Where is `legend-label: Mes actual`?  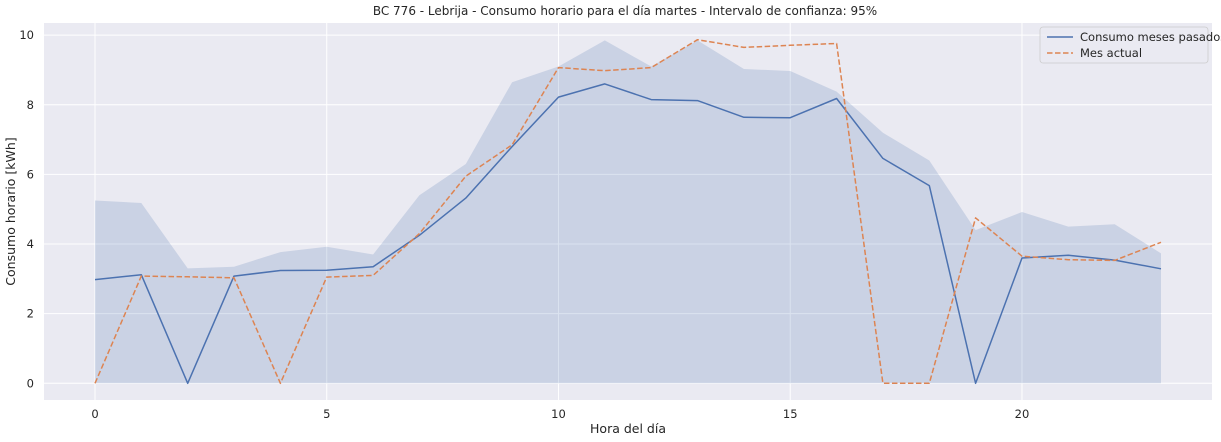
legend-label: Mes actual is located at coordinates (1111, 53).